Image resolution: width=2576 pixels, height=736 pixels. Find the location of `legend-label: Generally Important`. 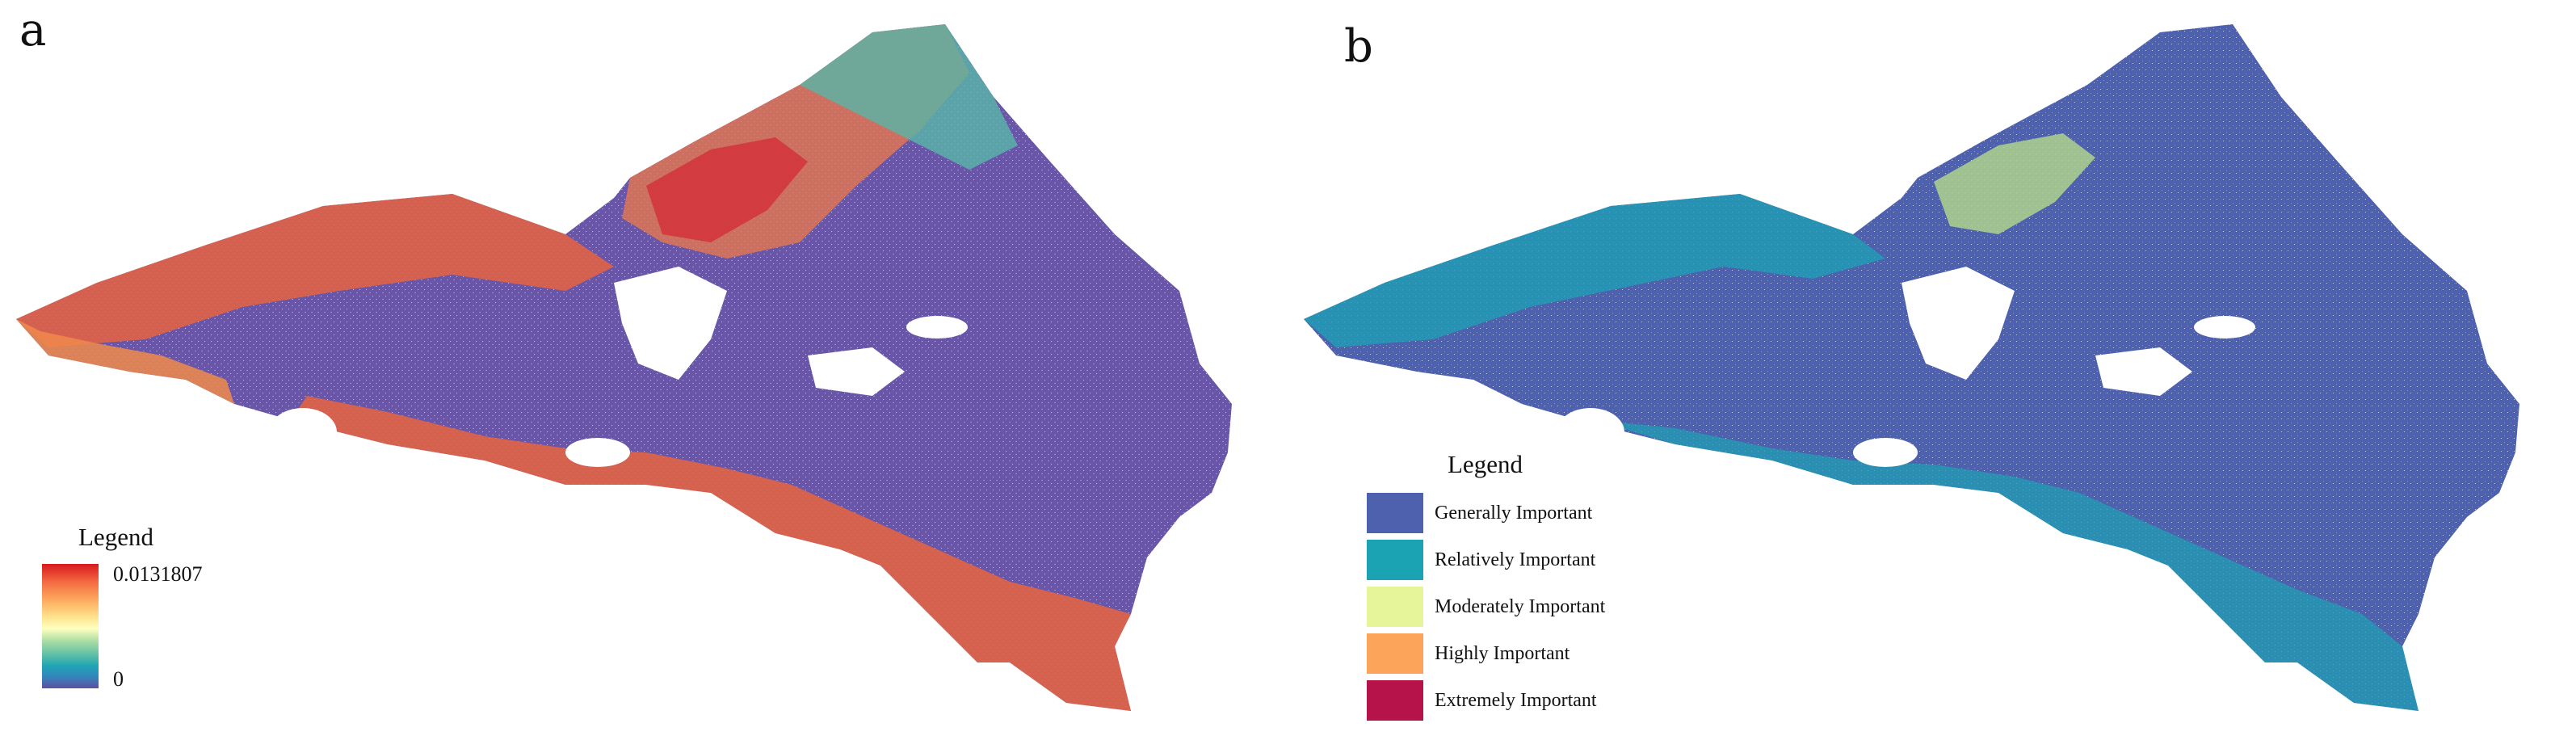

legend-label: Generally Important is located at coordinates (1514, 513).